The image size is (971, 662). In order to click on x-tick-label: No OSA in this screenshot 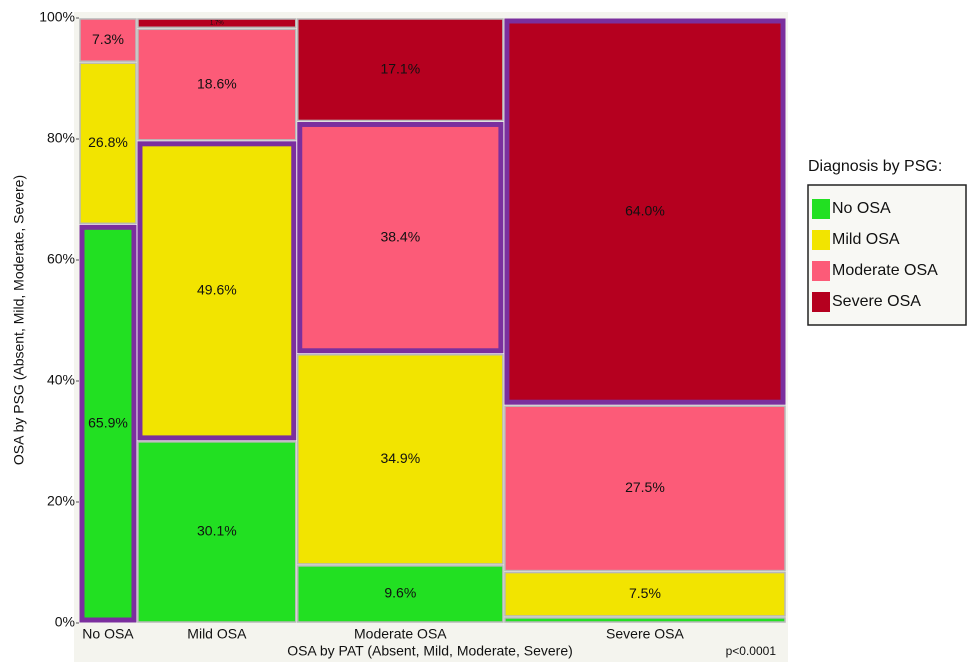, I will do `click(108, 634)`.